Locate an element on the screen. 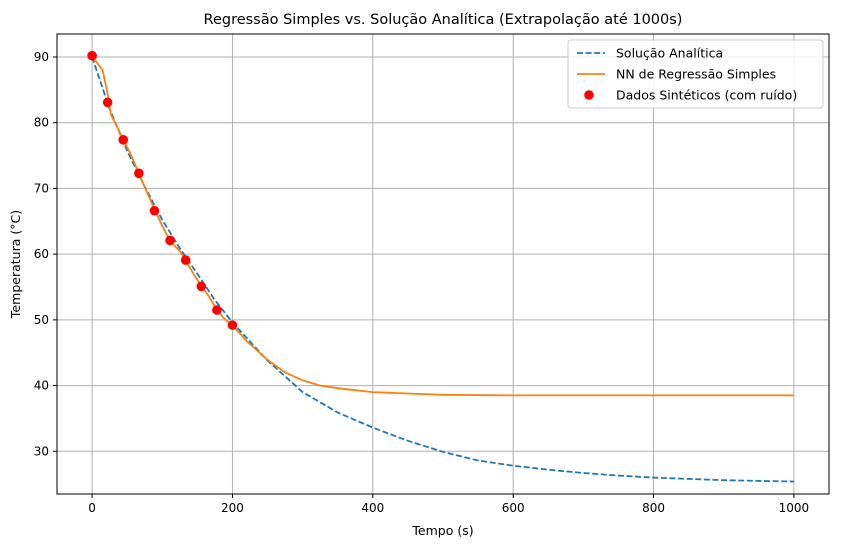 This screenshot has height=548, width=841. y-axis-label: Temperatura (°C) is located at coordinates (15, 264).